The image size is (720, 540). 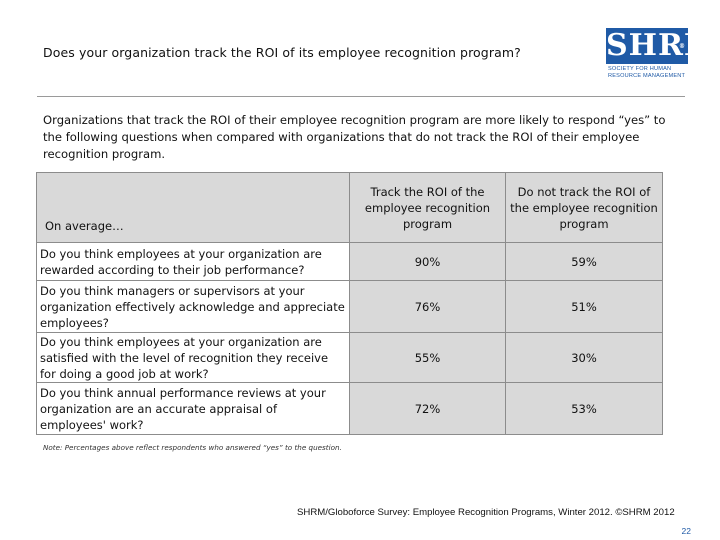 I want to click on track-value: 90%, so click(x=427, y=261).